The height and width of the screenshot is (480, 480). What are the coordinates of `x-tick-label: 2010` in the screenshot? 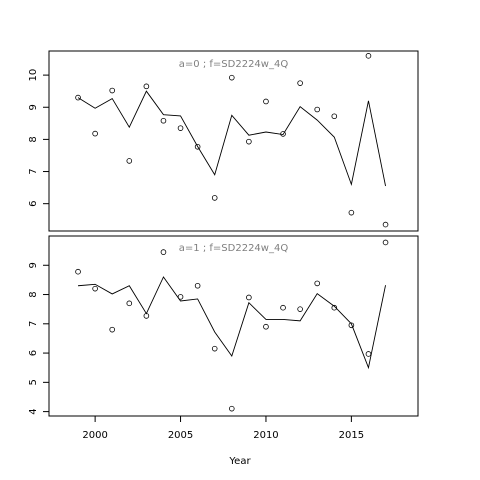 It's located at (265, 435).